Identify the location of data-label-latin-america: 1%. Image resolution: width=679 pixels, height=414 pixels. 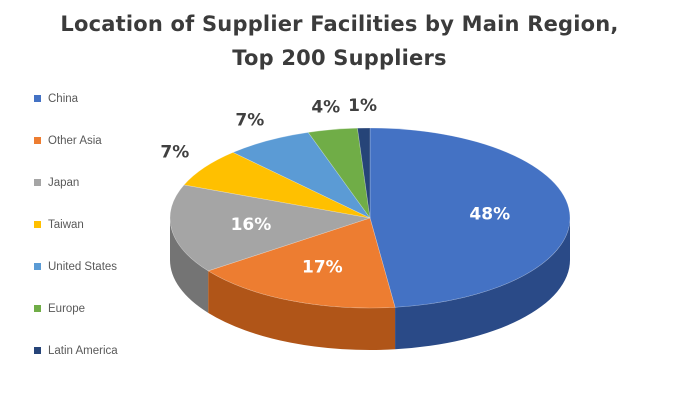
(362, 106).